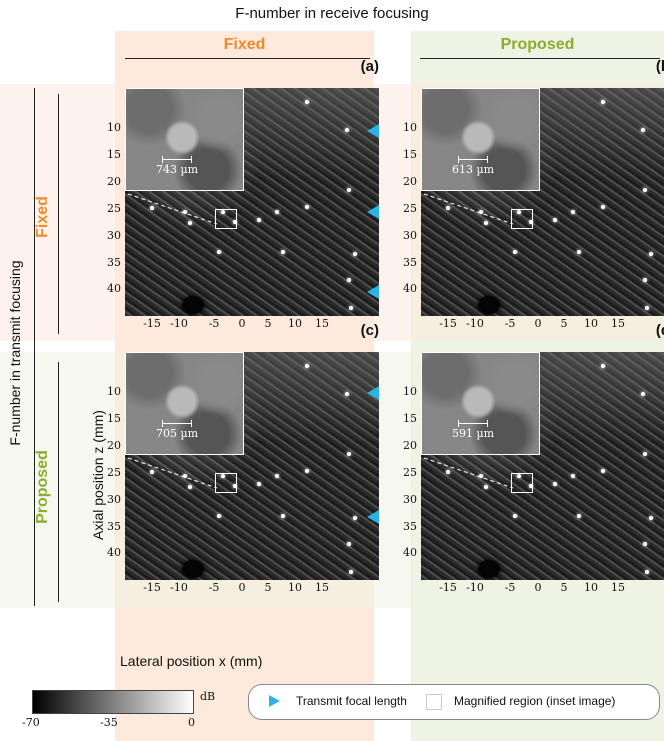 The height and width of the screenshot is (741, 664). What do you see at coordinates (184, 403) in the screenshot?
I see `inset-image: 705 µm` at bounding box center [184, 403].